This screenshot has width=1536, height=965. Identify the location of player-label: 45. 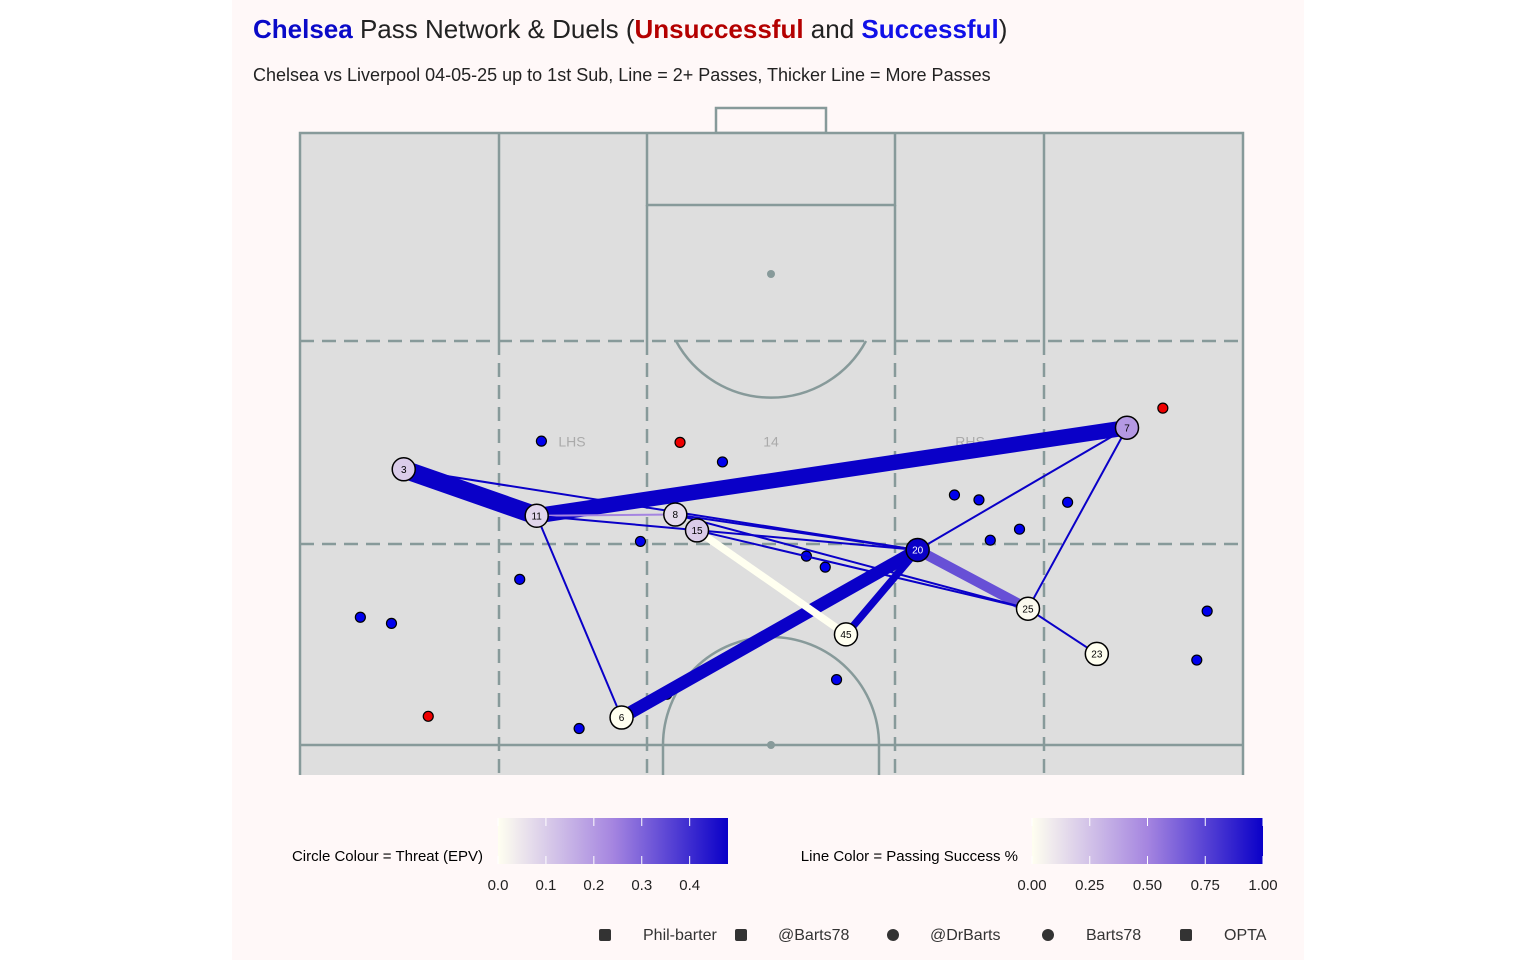
(846, 635).